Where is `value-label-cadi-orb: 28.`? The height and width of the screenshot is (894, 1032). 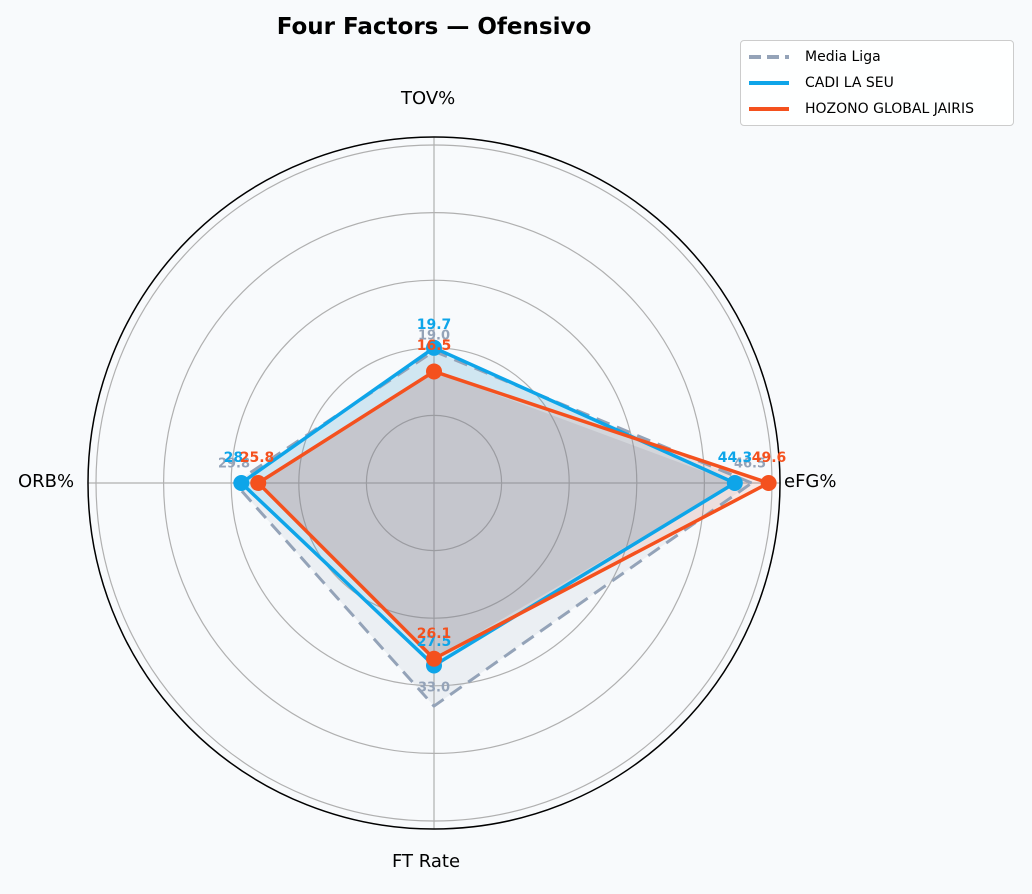
value-label-cadi-orb: 28. is located at coordinates (236, 458).